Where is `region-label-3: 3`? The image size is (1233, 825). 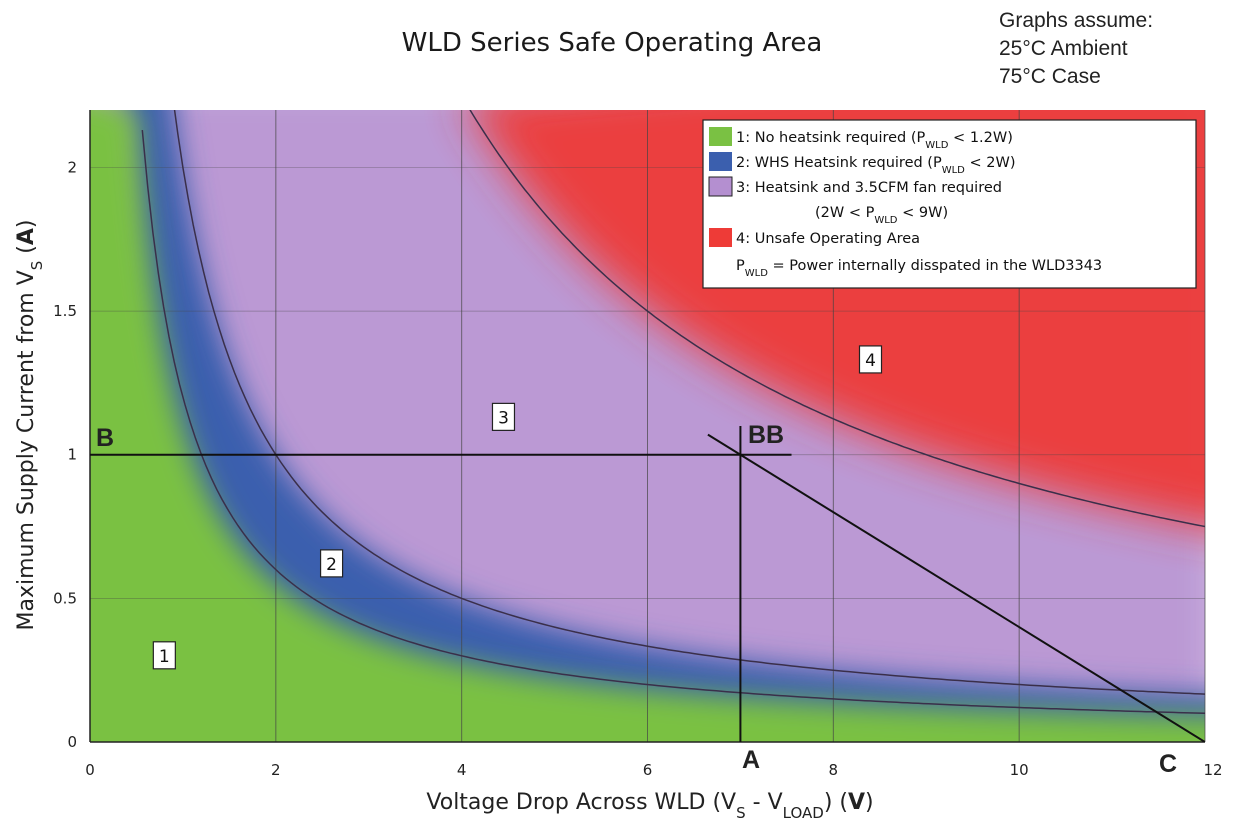 region-label-3: 3 is located at coordinates (503, 416).